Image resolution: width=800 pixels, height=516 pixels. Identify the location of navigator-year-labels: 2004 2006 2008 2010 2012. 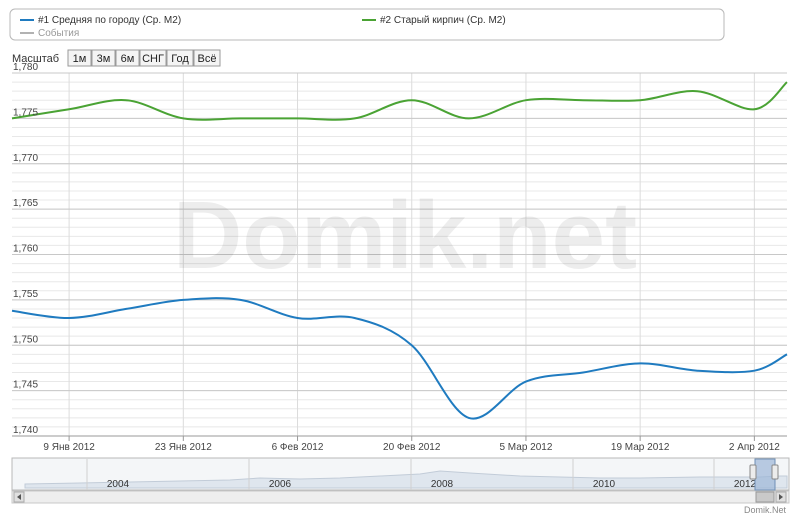
(421, 474).